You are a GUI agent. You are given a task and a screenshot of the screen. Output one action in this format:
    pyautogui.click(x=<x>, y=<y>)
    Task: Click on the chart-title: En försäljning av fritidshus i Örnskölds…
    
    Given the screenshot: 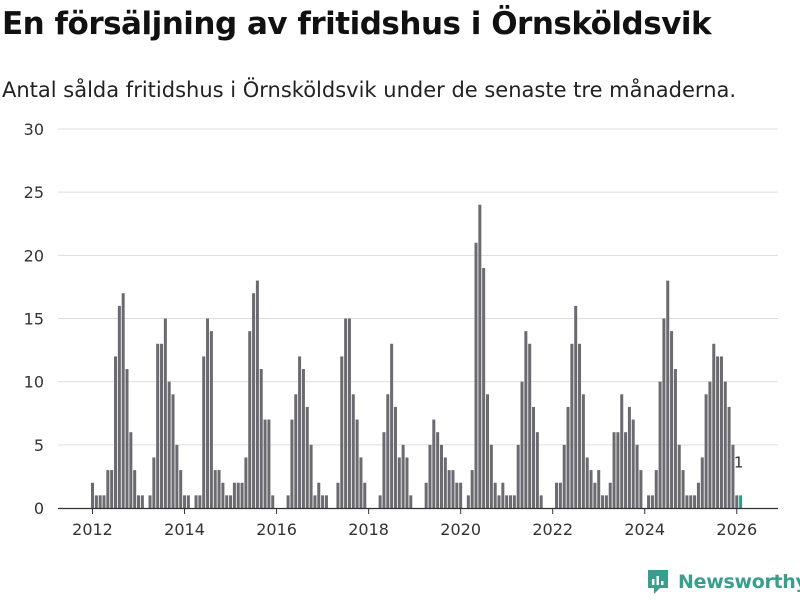 What is the action you would take?
    pyautogui.click(x=357, y=24)
    